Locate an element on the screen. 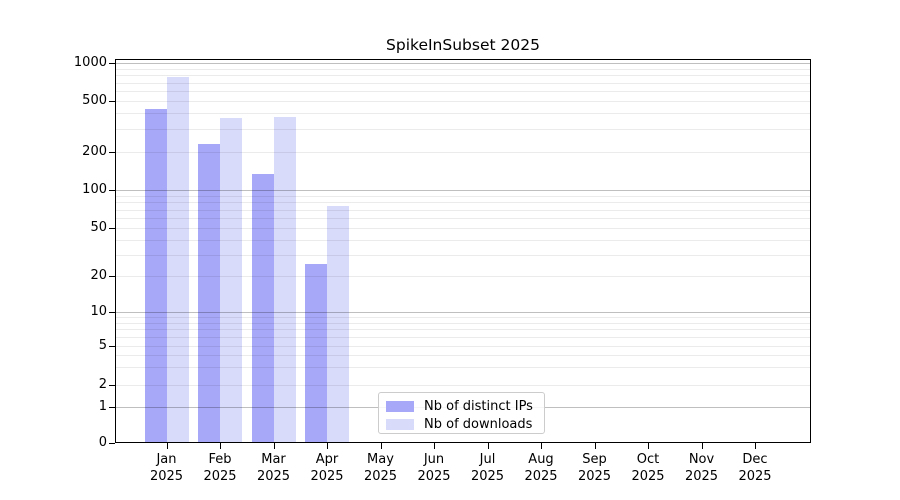 The height and width of the screenshot is (500, 900). chart-title: SpikeInSubset 2025 is located at coordinates (463, 45).